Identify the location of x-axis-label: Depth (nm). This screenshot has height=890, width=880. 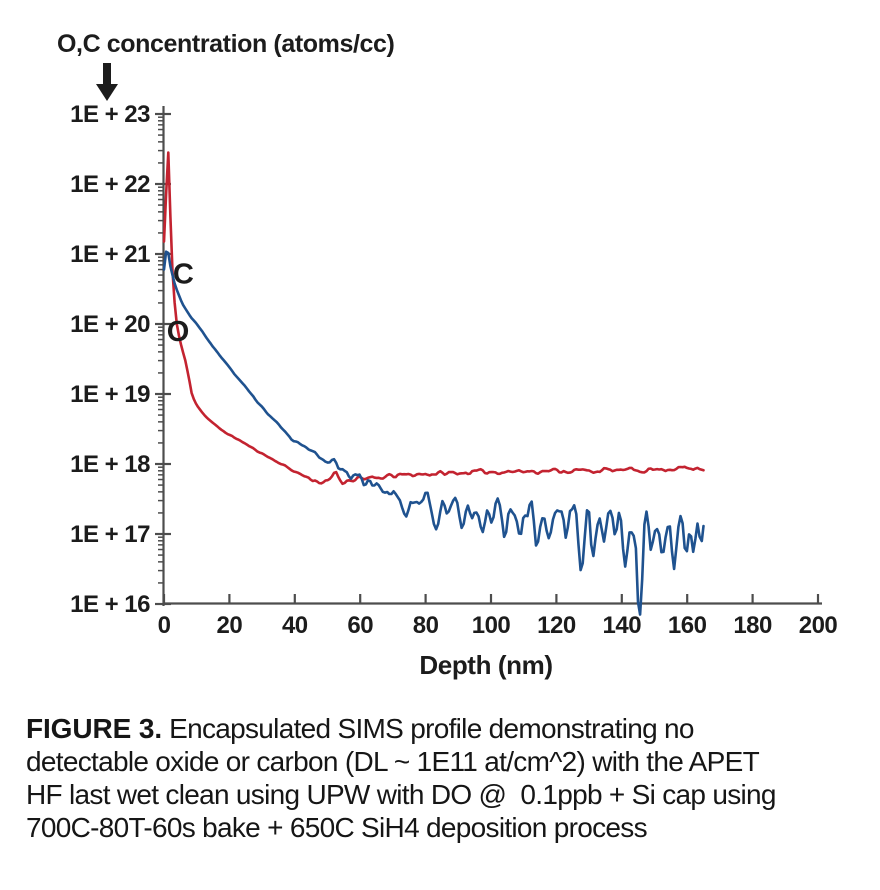
(485, 665).